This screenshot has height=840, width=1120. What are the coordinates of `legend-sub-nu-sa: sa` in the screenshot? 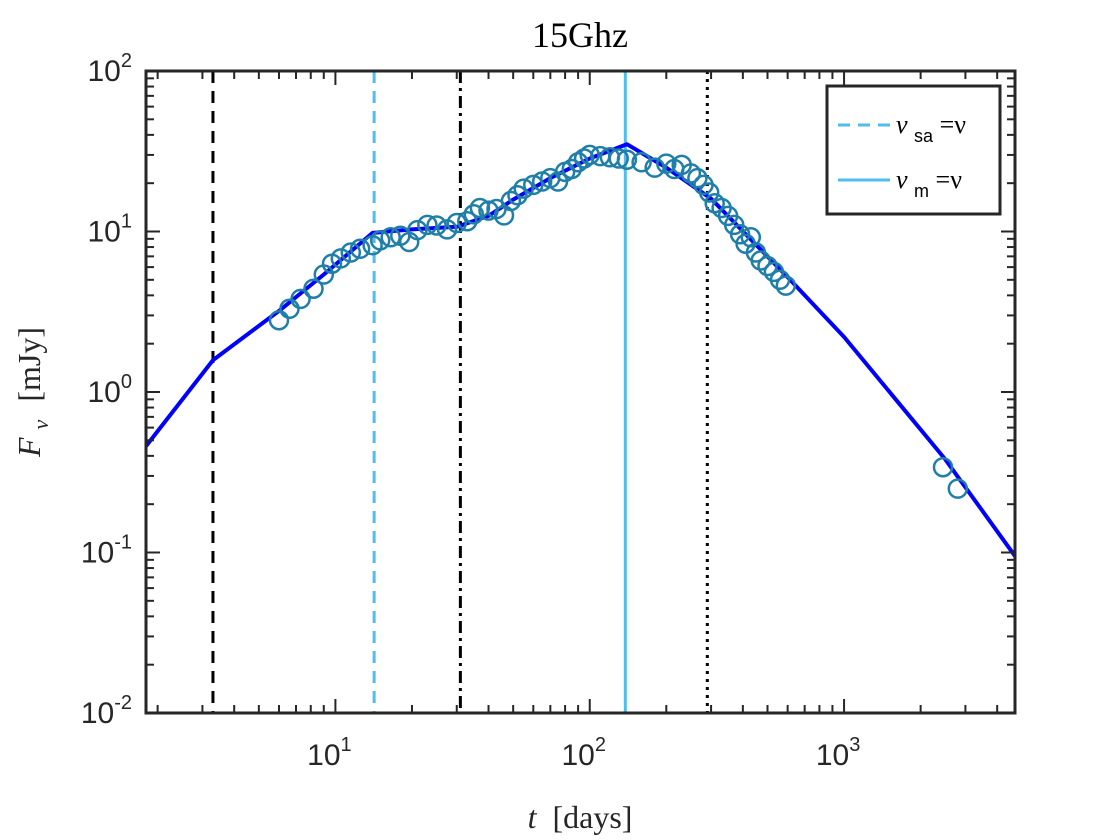 It's located at (924, 136).